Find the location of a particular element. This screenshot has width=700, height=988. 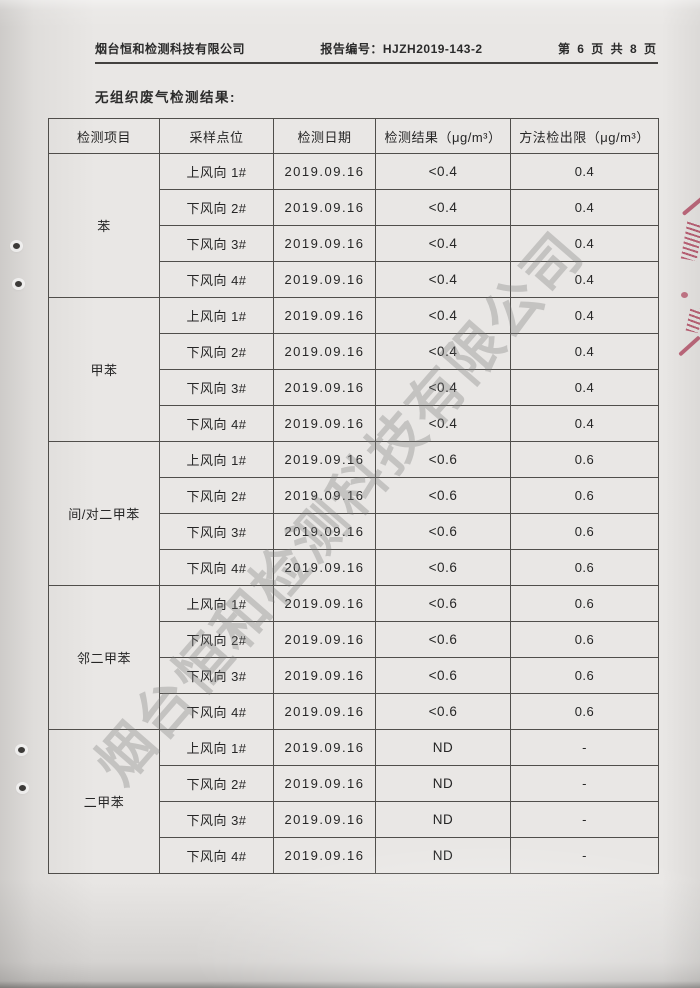

report-number-label: 报告编号： is located at coordinates (351, 49).